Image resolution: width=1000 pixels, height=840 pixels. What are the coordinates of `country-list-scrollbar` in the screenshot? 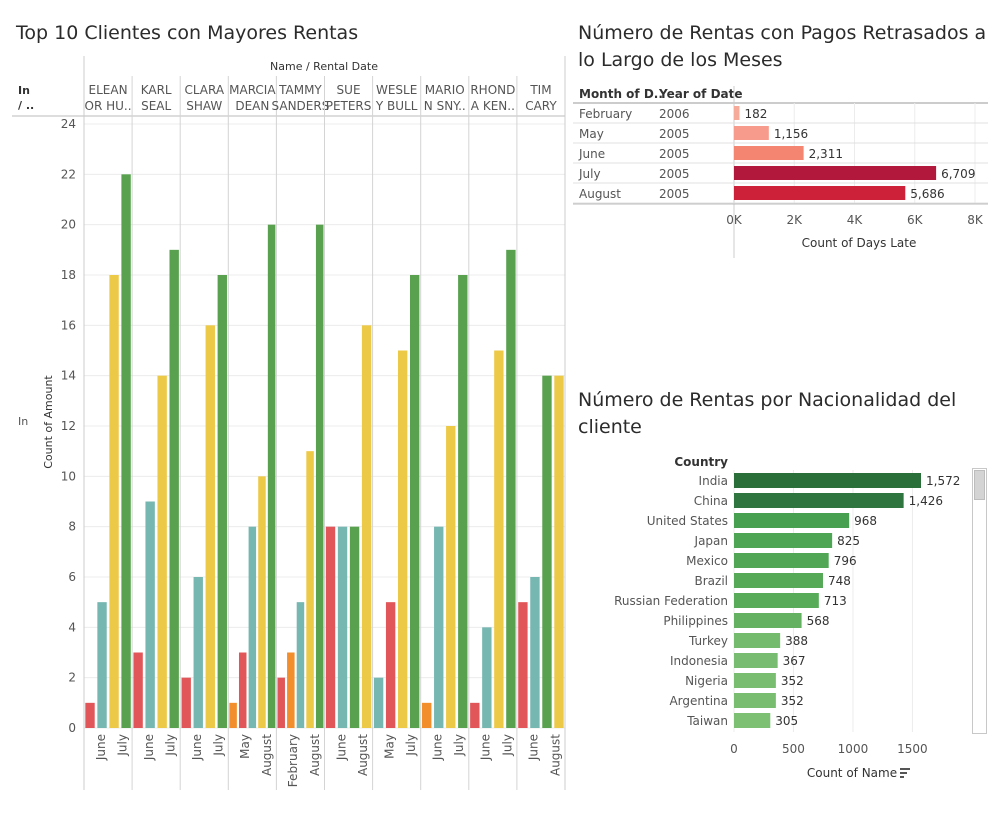 It's located at (979, 601).